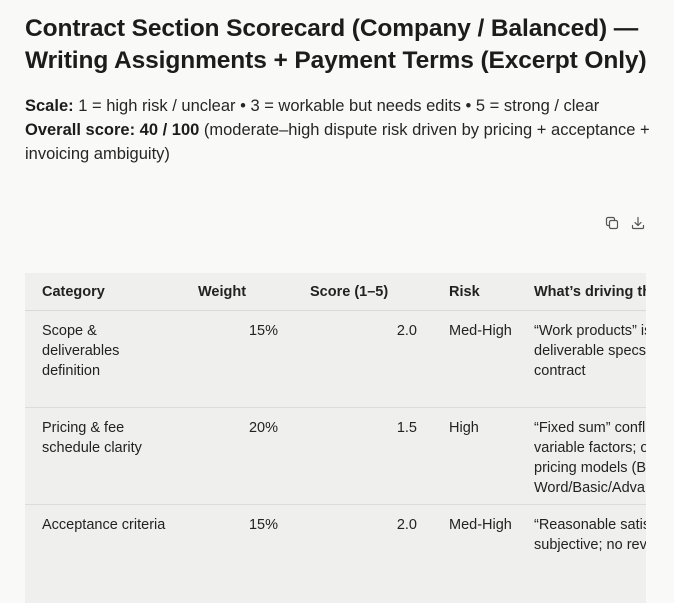  Describe the element at coordinates (99, 359) in the screenshot. I see `cell-category: Scope & deliverables definition` at that location.